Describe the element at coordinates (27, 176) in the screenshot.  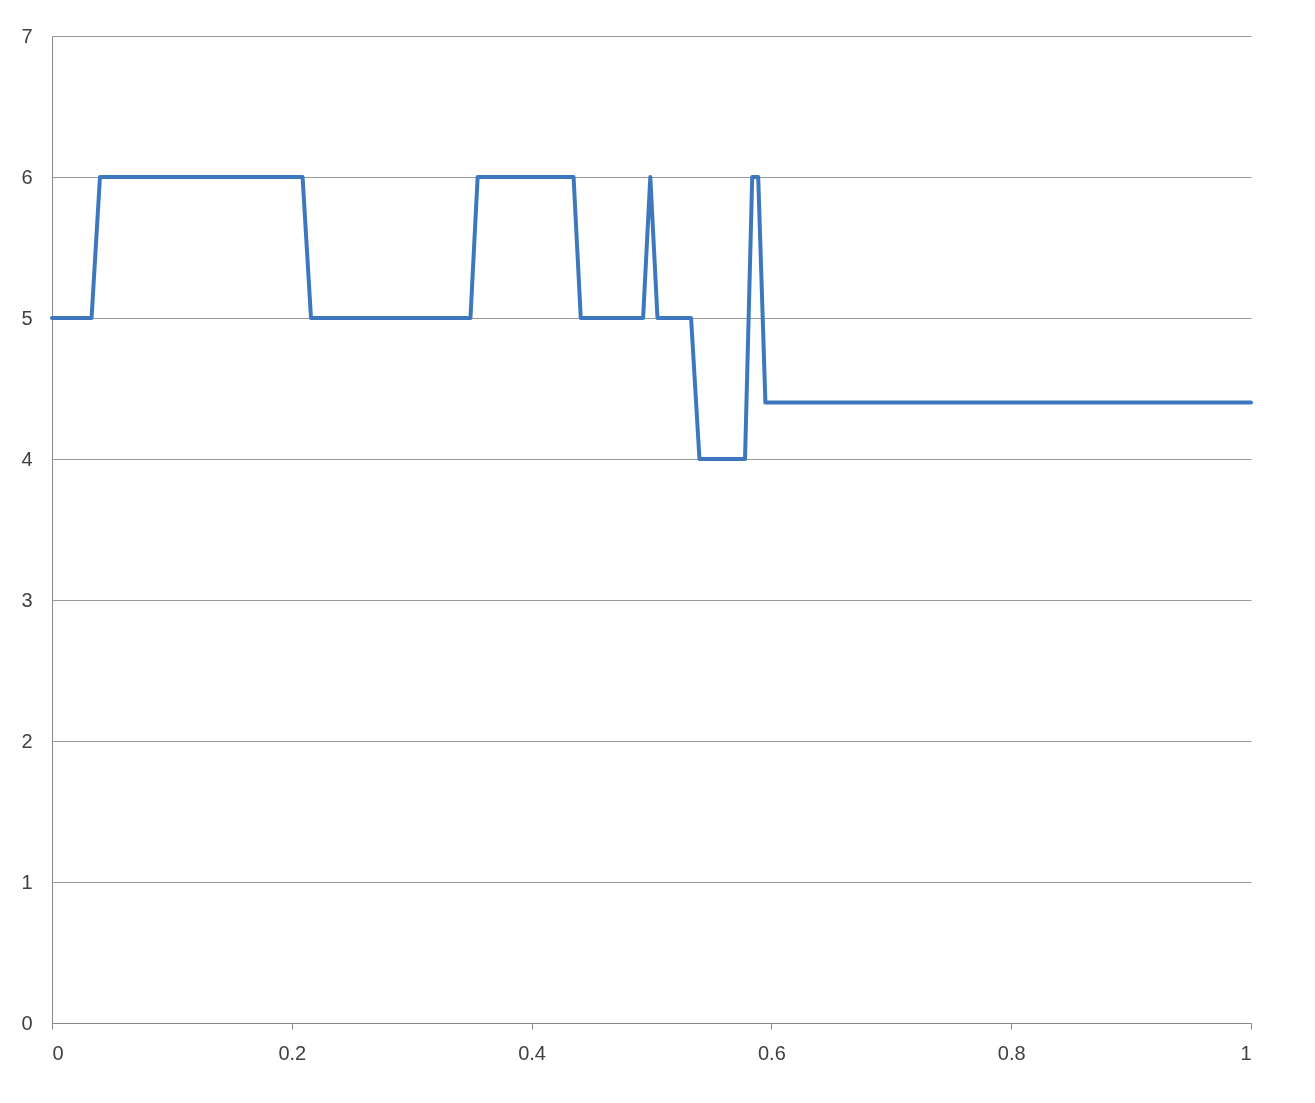
I see `y-tick-label: 6` at that location.